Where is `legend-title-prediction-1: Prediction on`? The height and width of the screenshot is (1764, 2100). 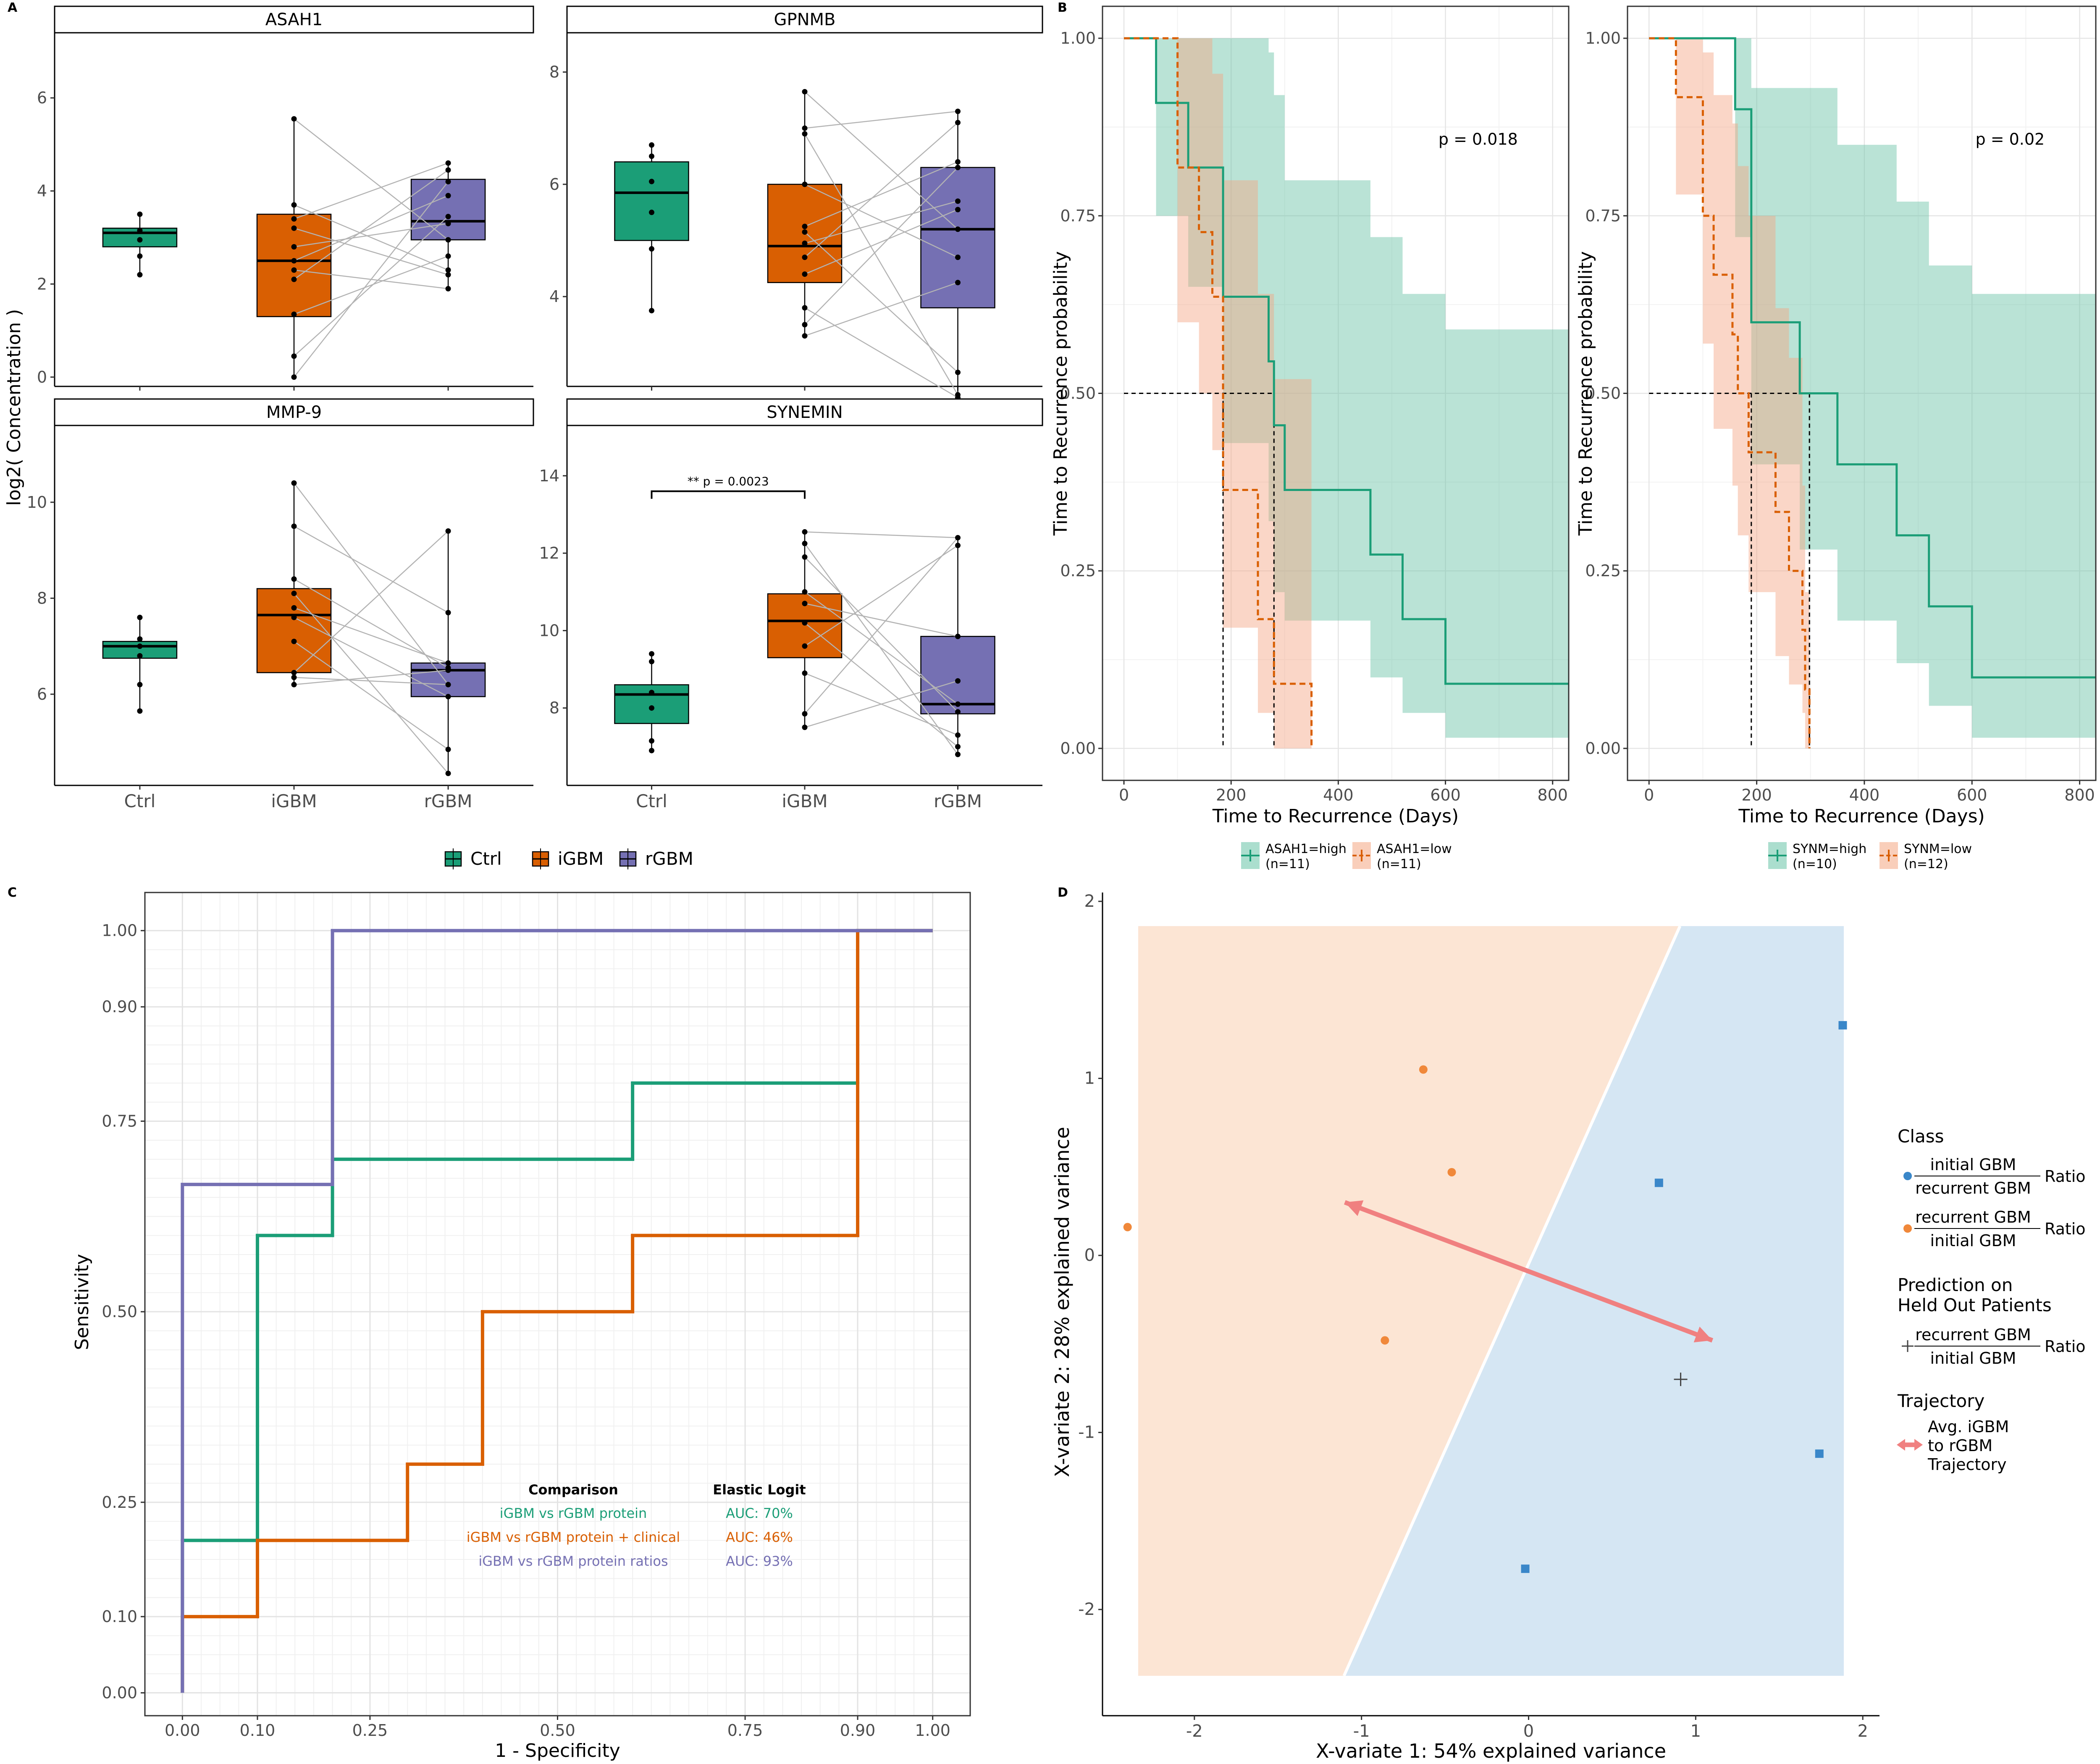 legend-title-prediction-1: Prediction on is located at coordinates (1955, 1285).